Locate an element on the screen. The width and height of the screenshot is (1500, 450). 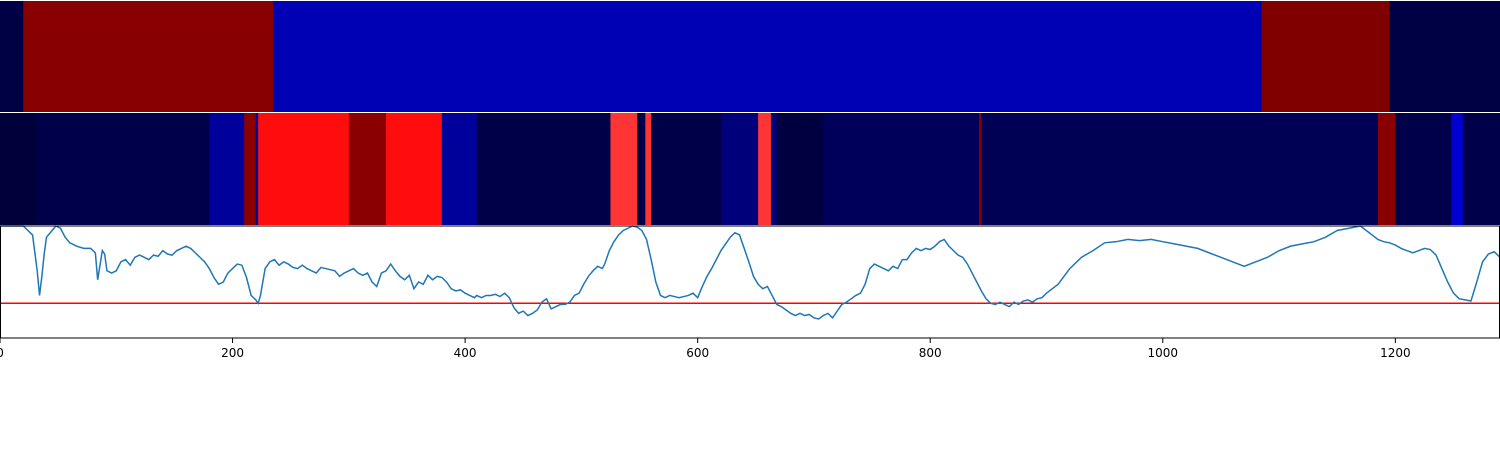
x-tick-label-1000: 1000 is located at coordinates (1163, 353).